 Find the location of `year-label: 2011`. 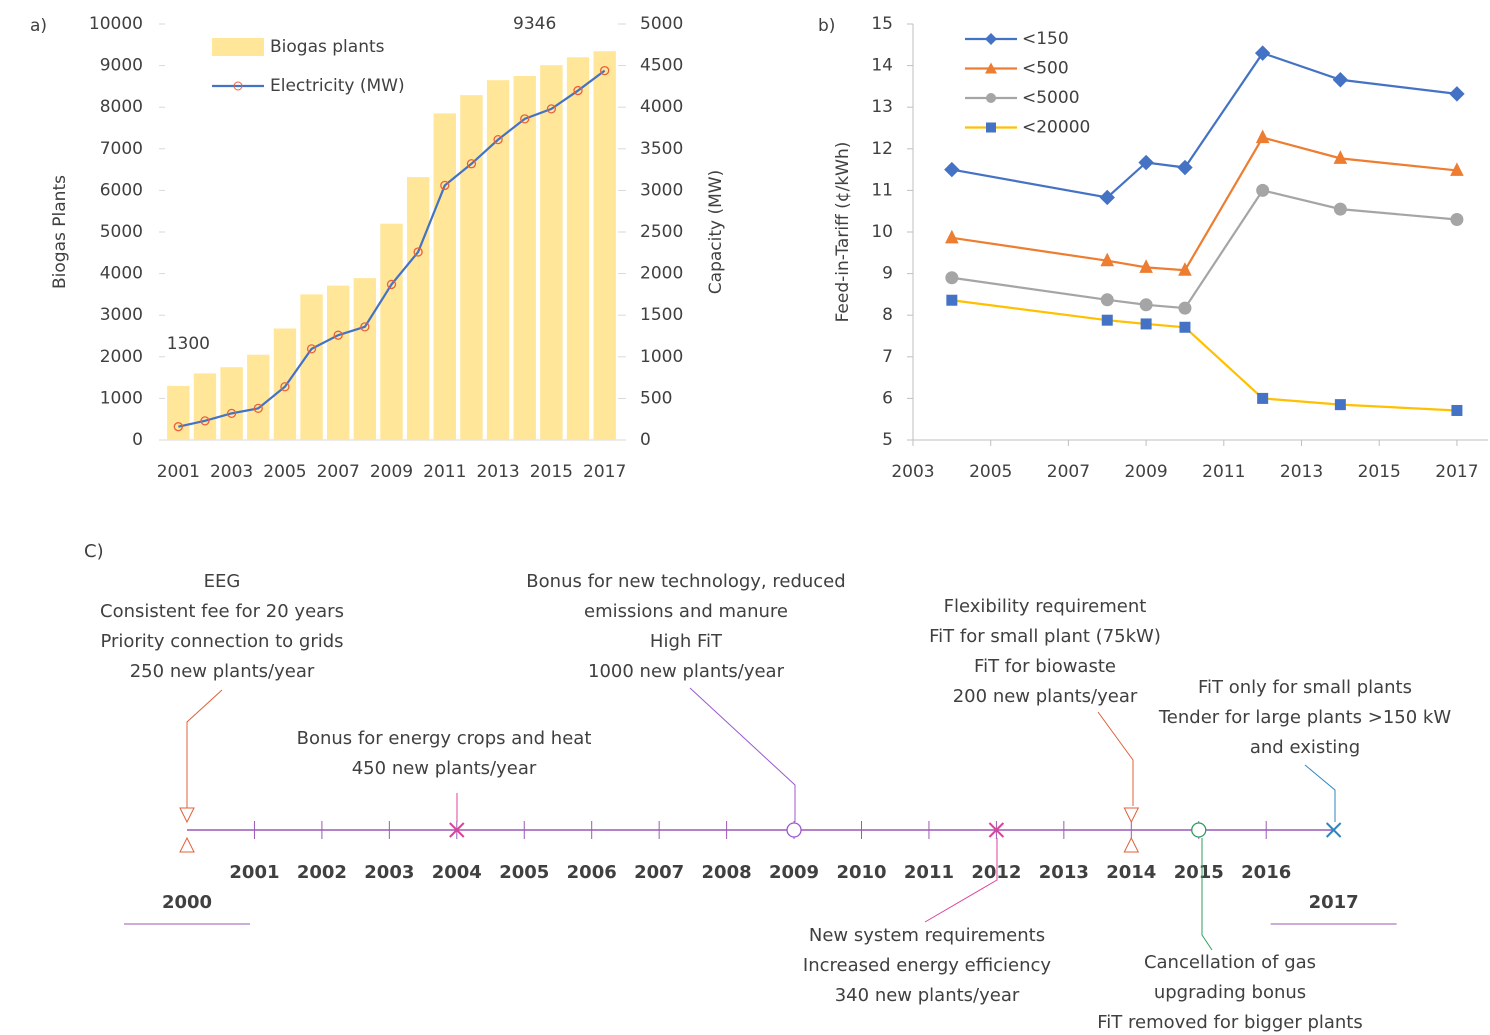

year-label: 2011 is located at coordinates (929, 872).